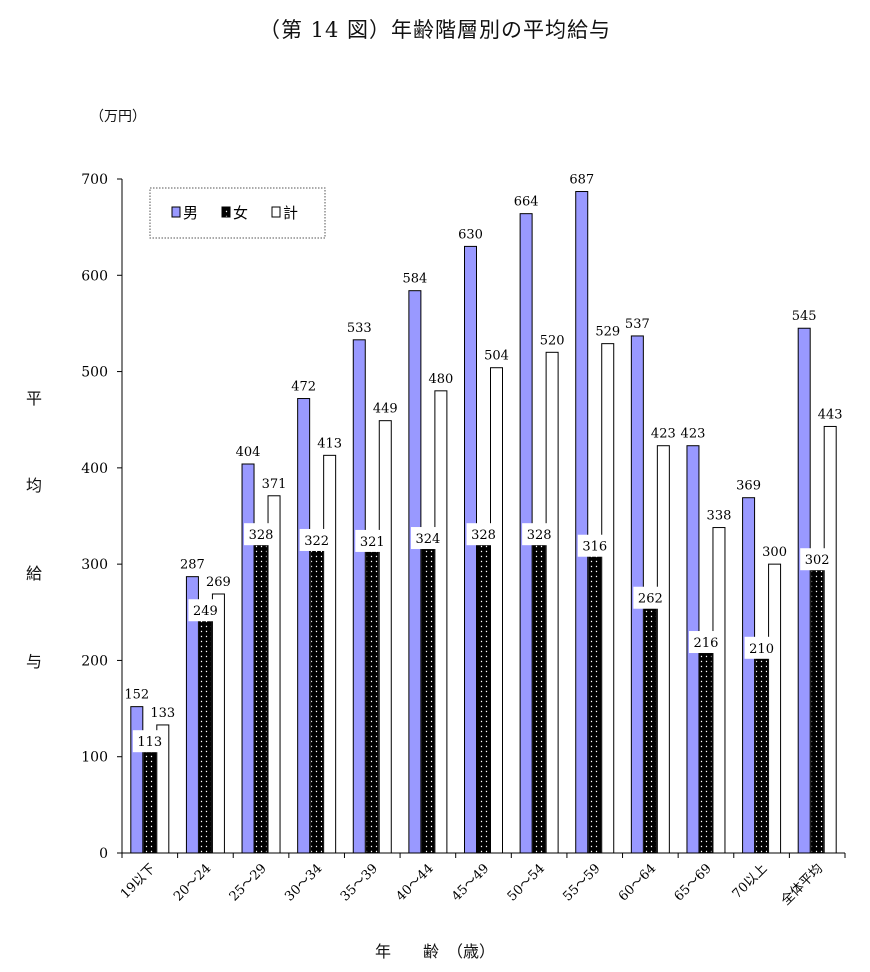 The height and width of the screenshot is (972, 870). Describe the element at coordinates (94, 469) in the screenshot. I see `y-tick-label: 400` at that location.